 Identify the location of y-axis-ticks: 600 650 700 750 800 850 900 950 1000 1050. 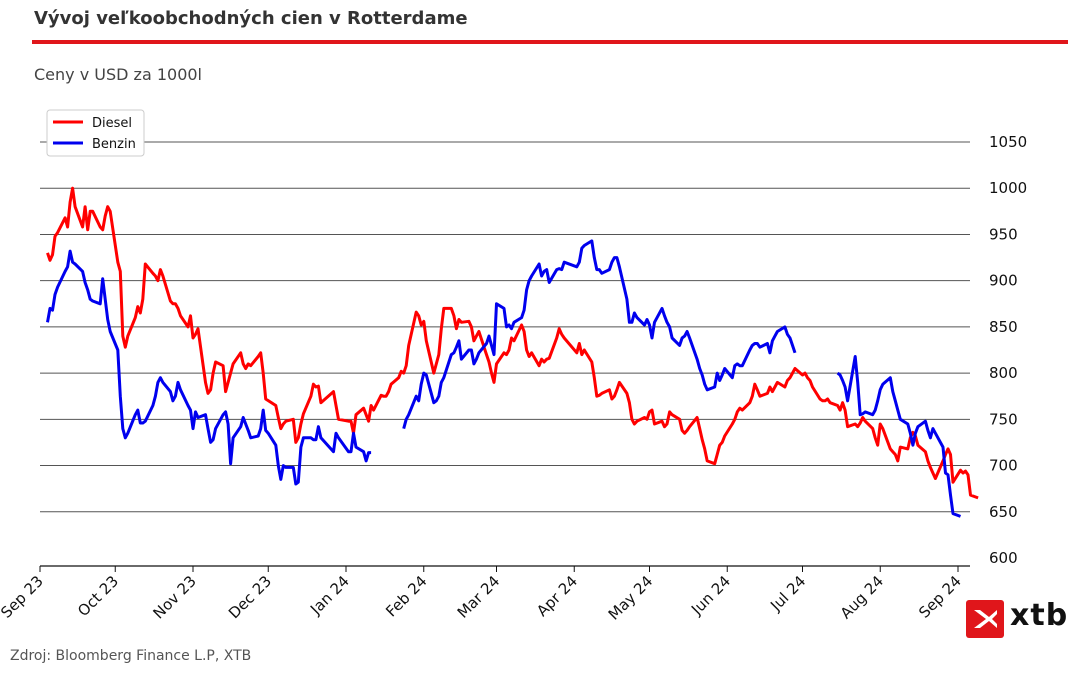
(1008, 350).